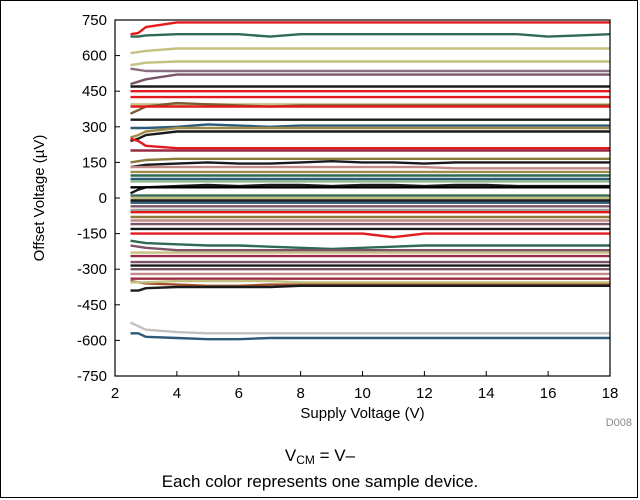  I want to click on x-tick-label: 8, so click(300, 393).